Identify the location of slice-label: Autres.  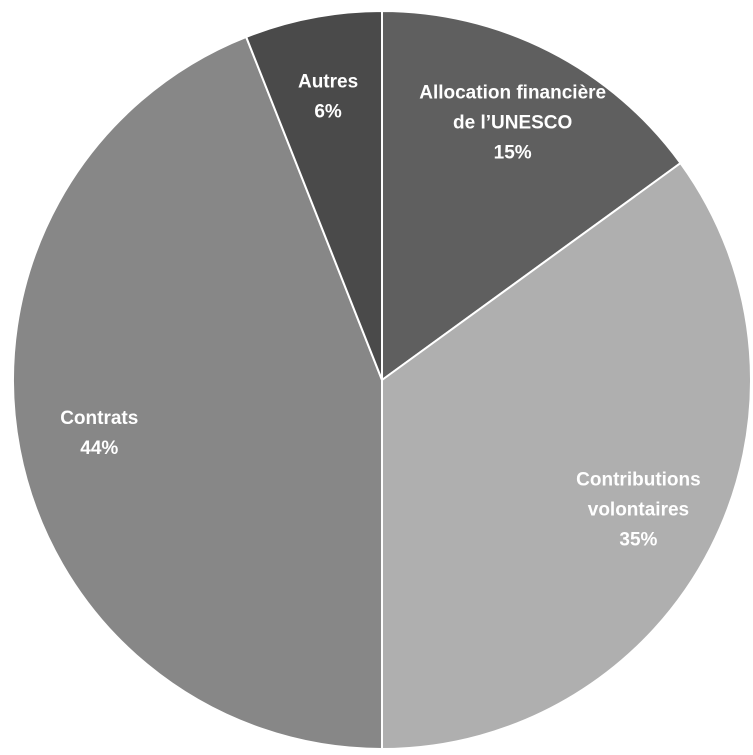
(328, 81).